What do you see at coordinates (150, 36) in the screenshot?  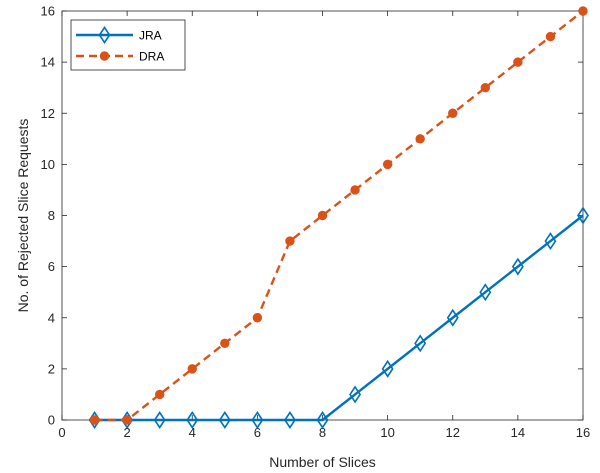 I see `legend-label-jra: JRA` at bounding box center [150, 36].